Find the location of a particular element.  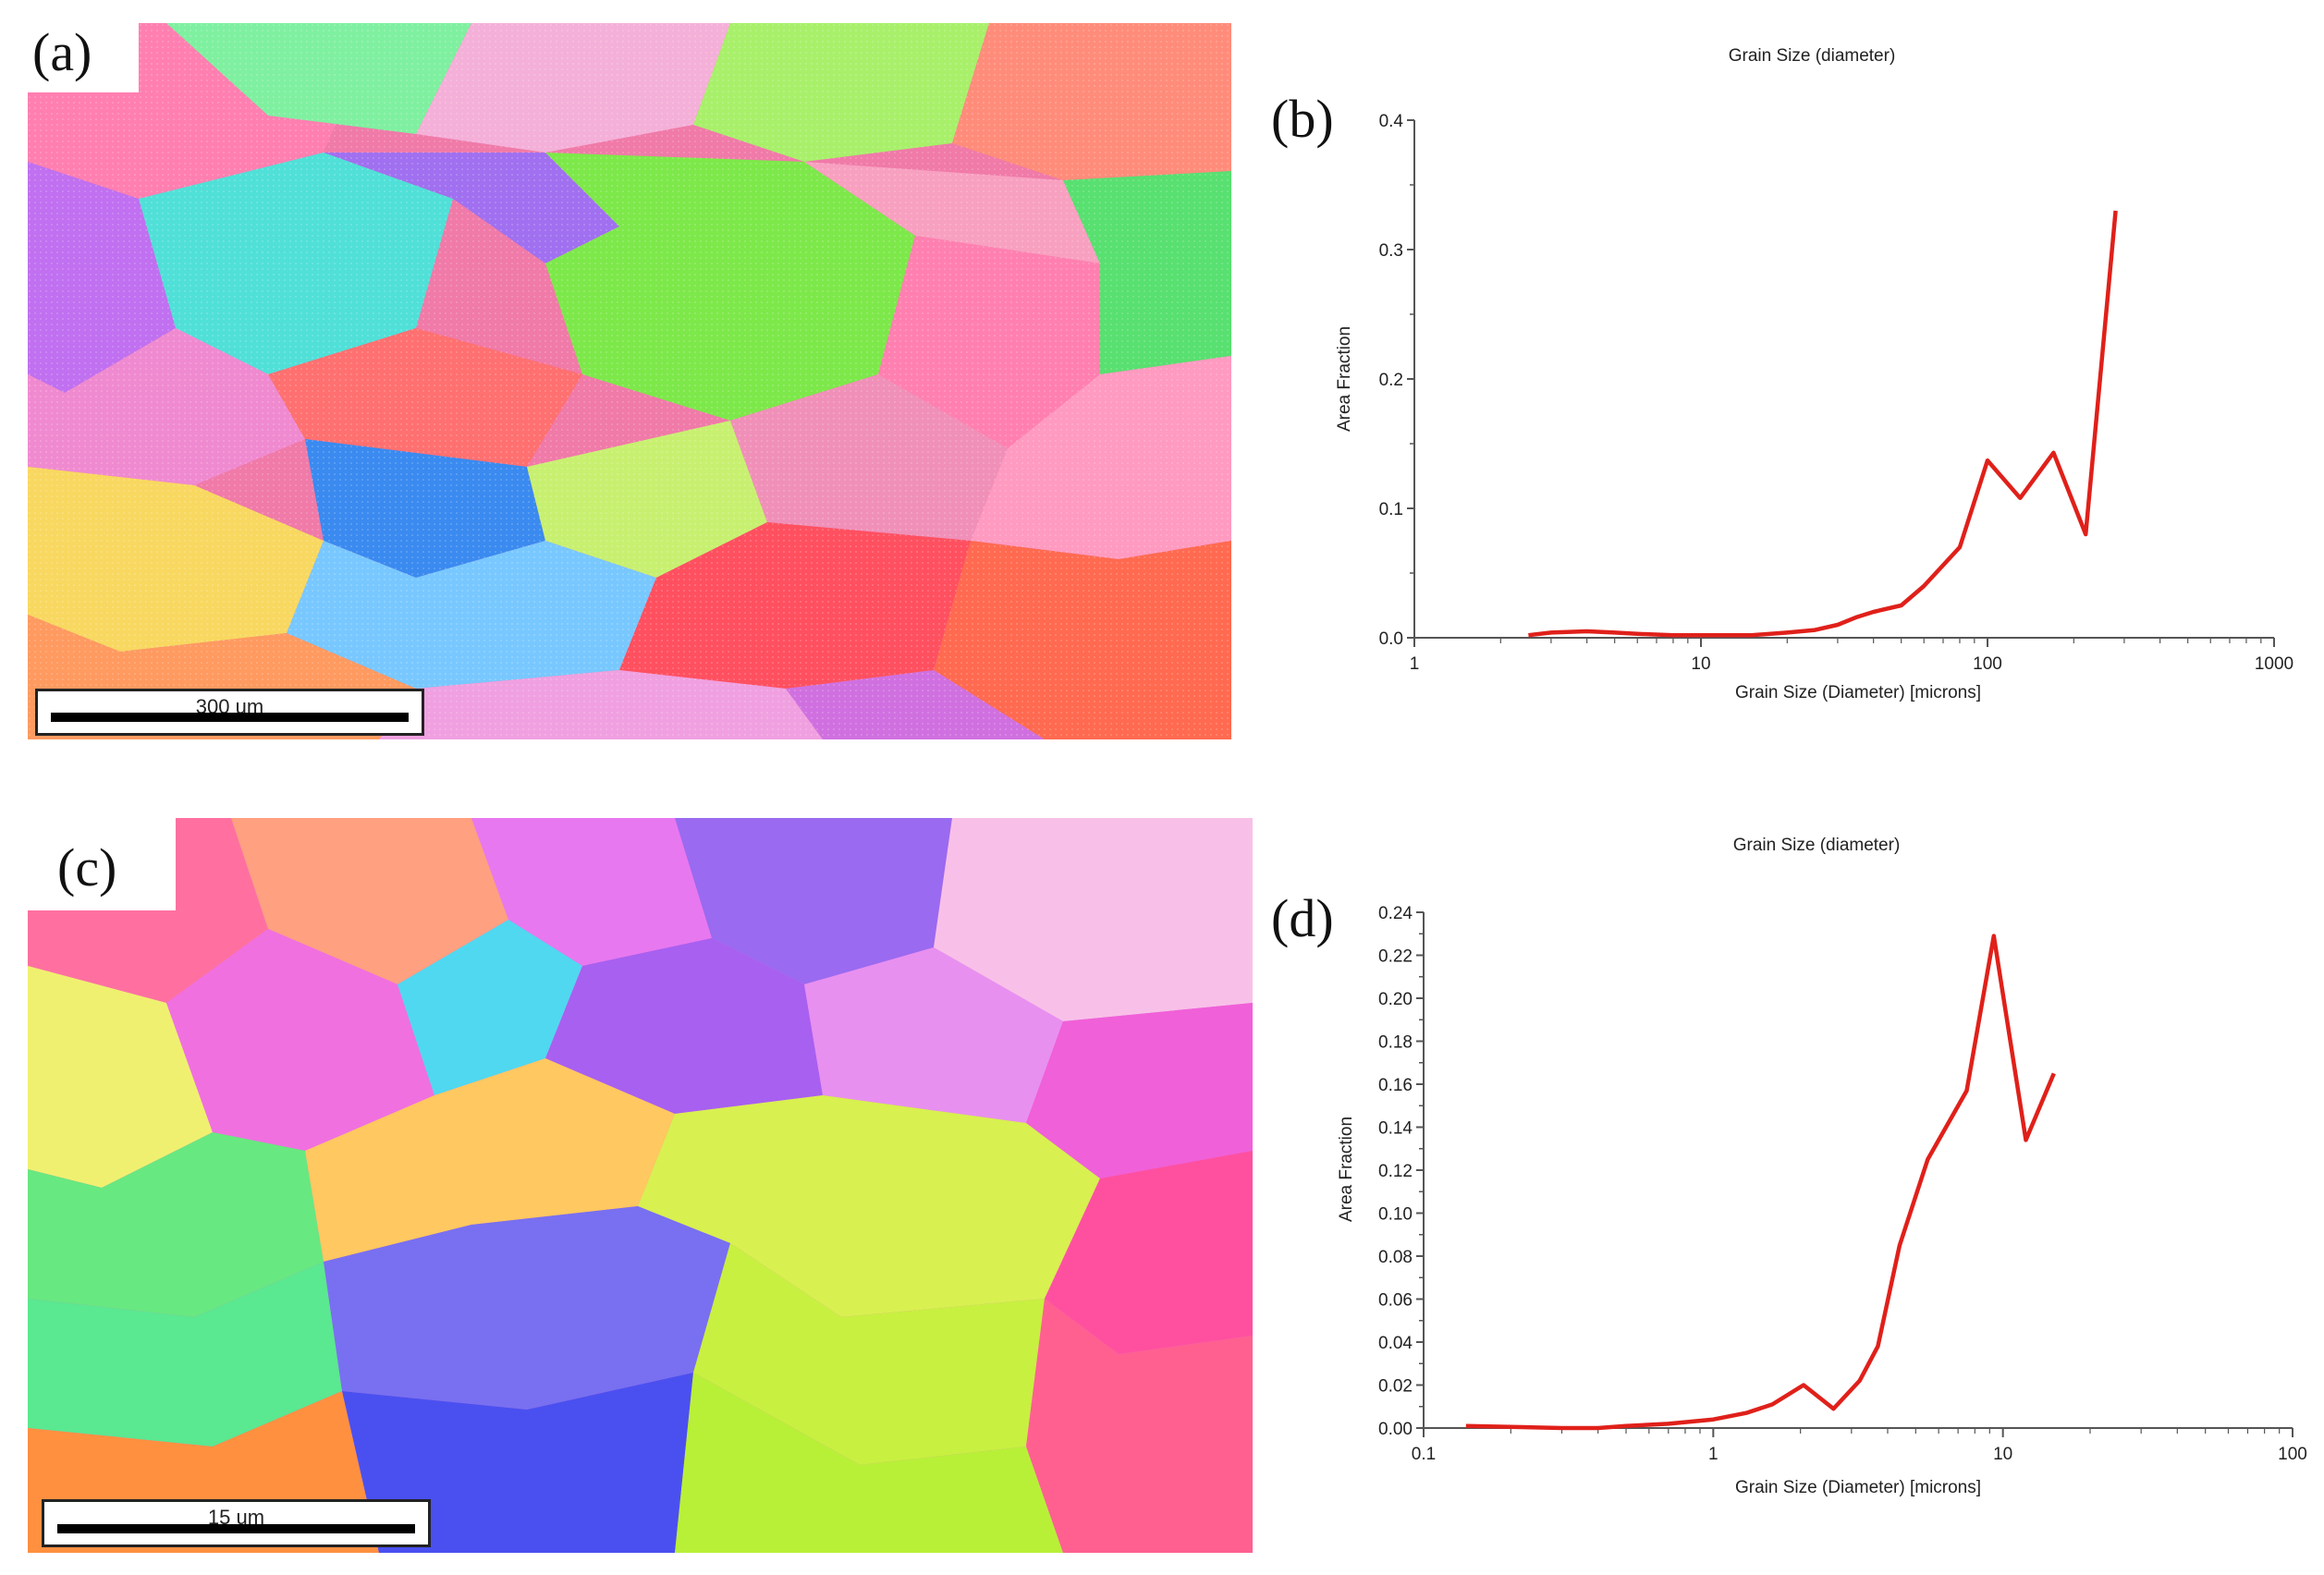

panel-label-b: (b) is located at coordinates (1302, 119).